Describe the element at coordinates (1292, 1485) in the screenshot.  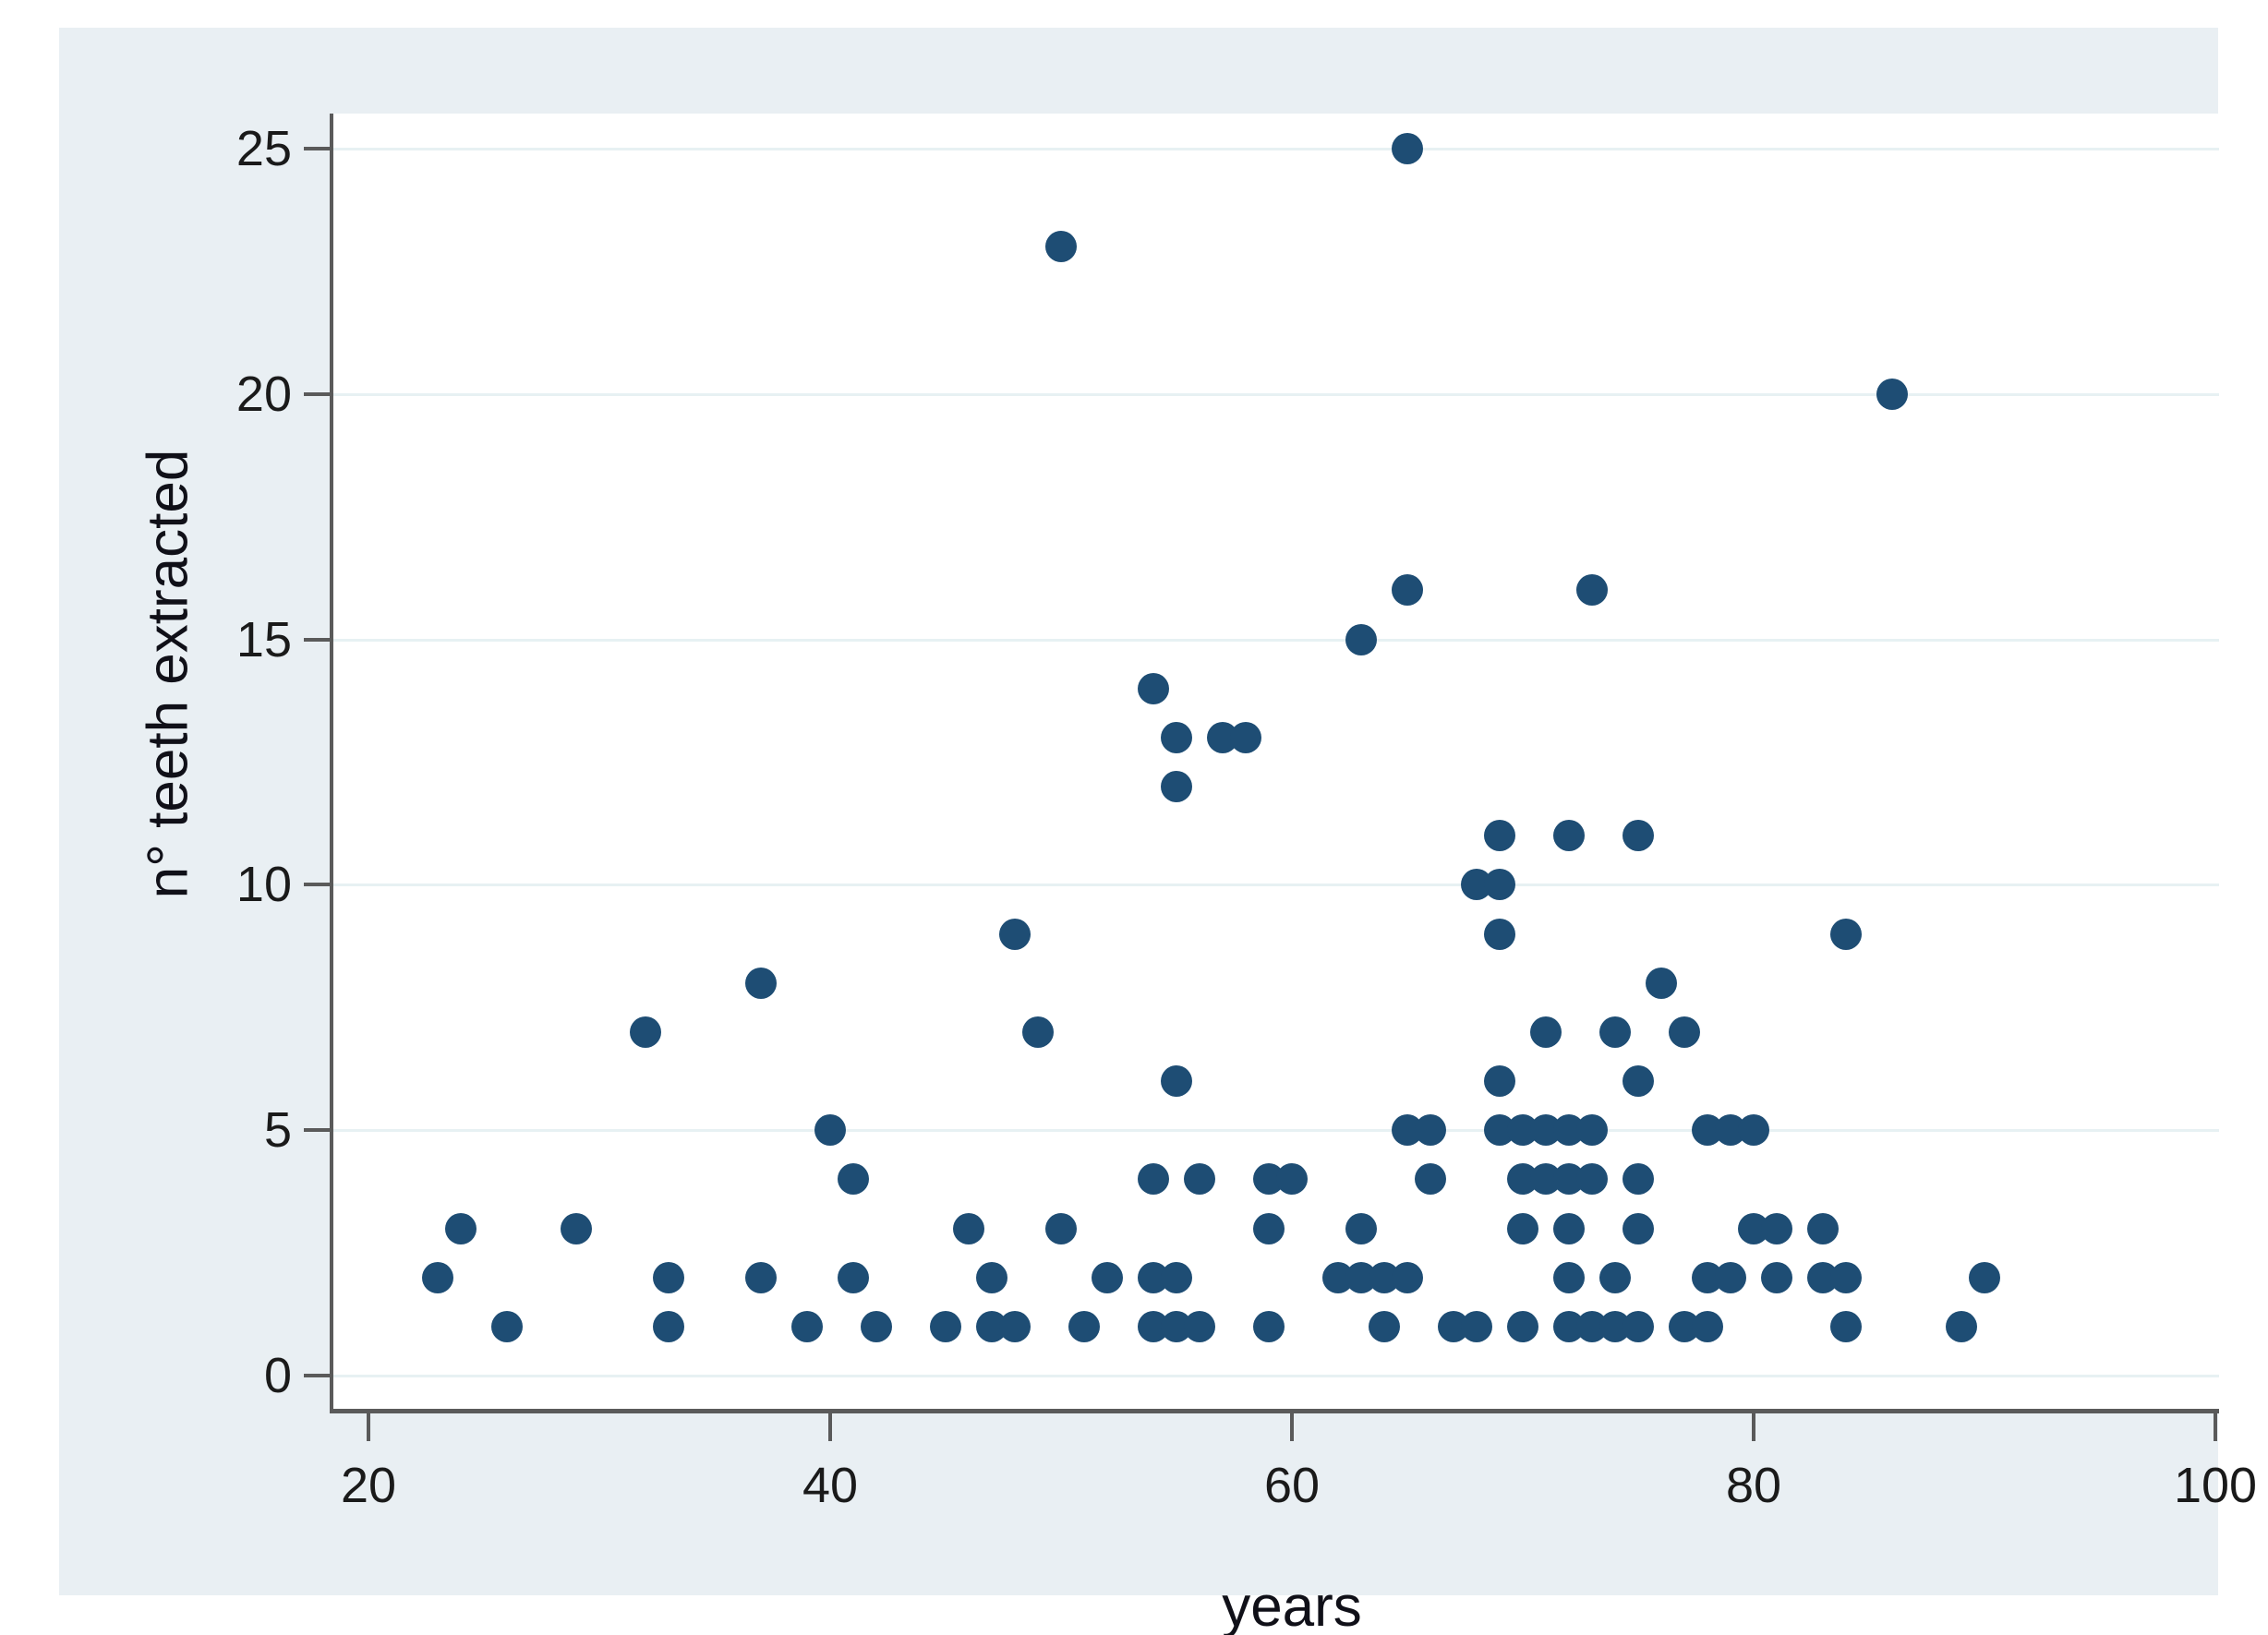
I see `x-tick-label-60: 60` at that location.